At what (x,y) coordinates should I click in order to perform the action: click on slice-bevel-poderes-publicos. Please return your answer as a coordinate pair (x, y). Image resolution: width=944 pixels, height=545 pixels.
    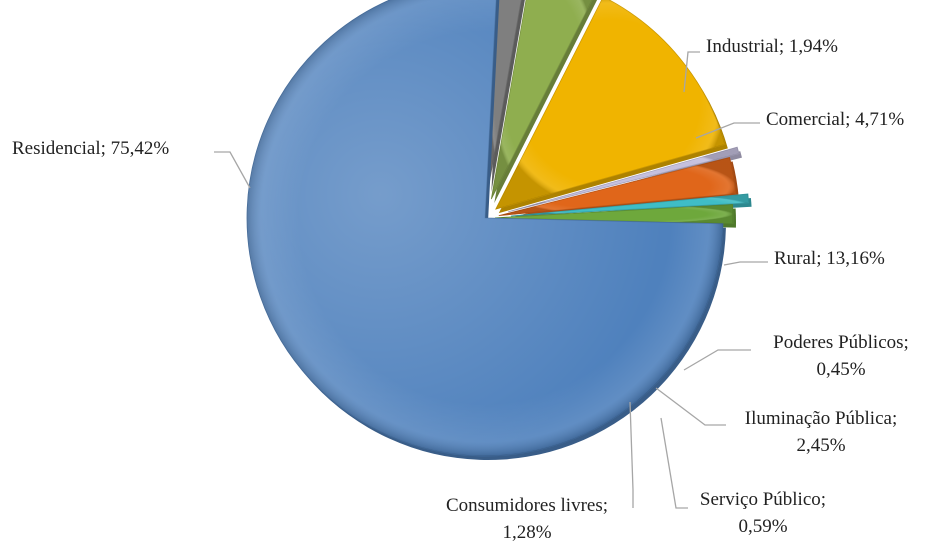
    Looking at the image, I should click on (623, 179).